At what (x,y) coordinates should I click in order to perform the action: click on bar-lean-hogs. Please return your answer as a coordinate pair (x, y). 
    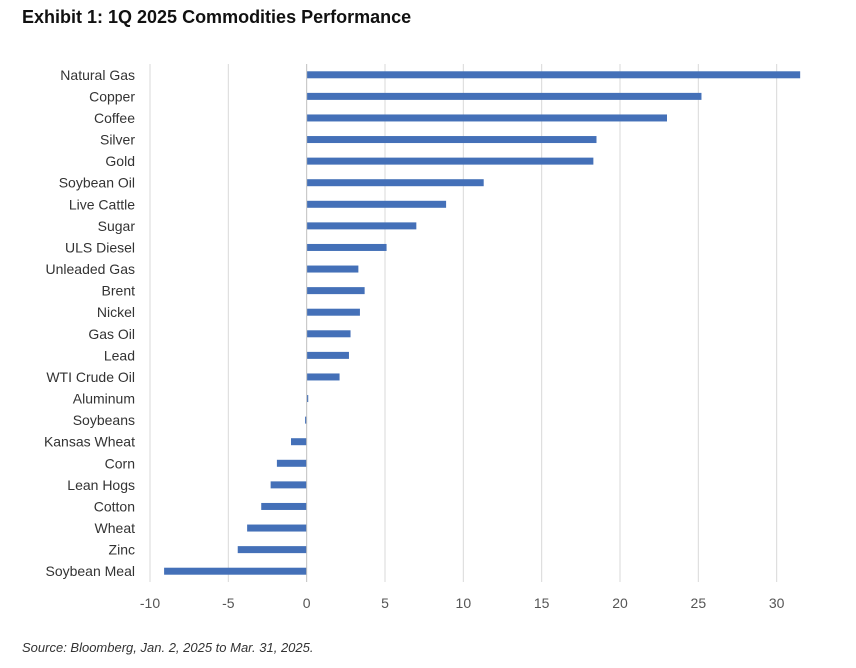
    Looking at the image, I should click on (288, 485).